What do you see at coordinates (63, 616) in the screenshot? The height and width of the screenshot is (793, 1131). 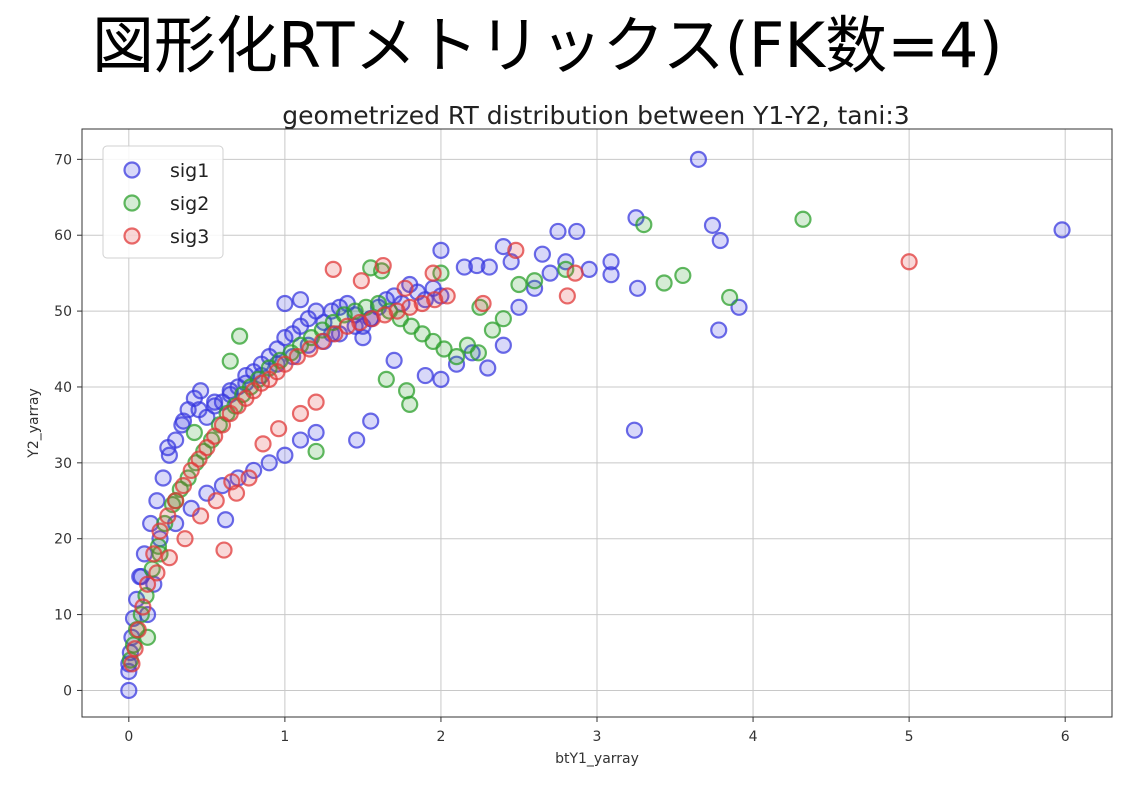 I see `y-tick-label: 10` at bounding box center [63, 616].